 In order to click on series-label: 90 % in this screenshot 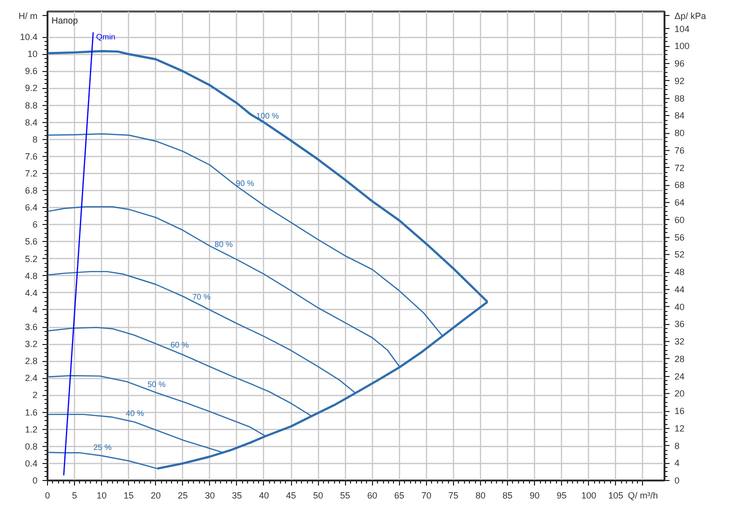, I will do `click(245, 183)`.